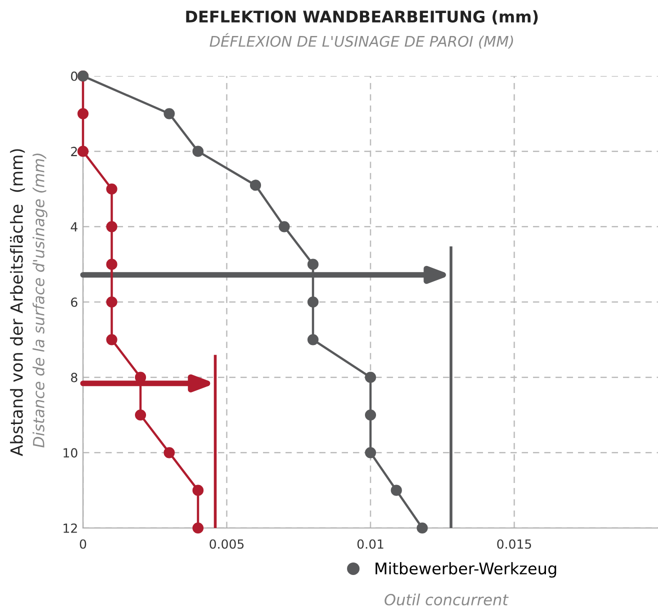 This screenshot has height=611, width=658. Describe the element at coordinates (446, 600) in the screenshot. I see `text: Outil concurrent` at that location.